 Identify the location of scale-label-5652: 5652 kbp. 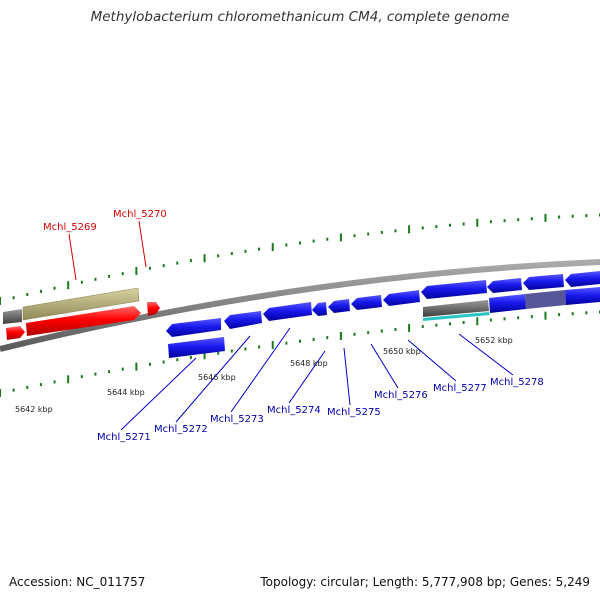
(494, 340).